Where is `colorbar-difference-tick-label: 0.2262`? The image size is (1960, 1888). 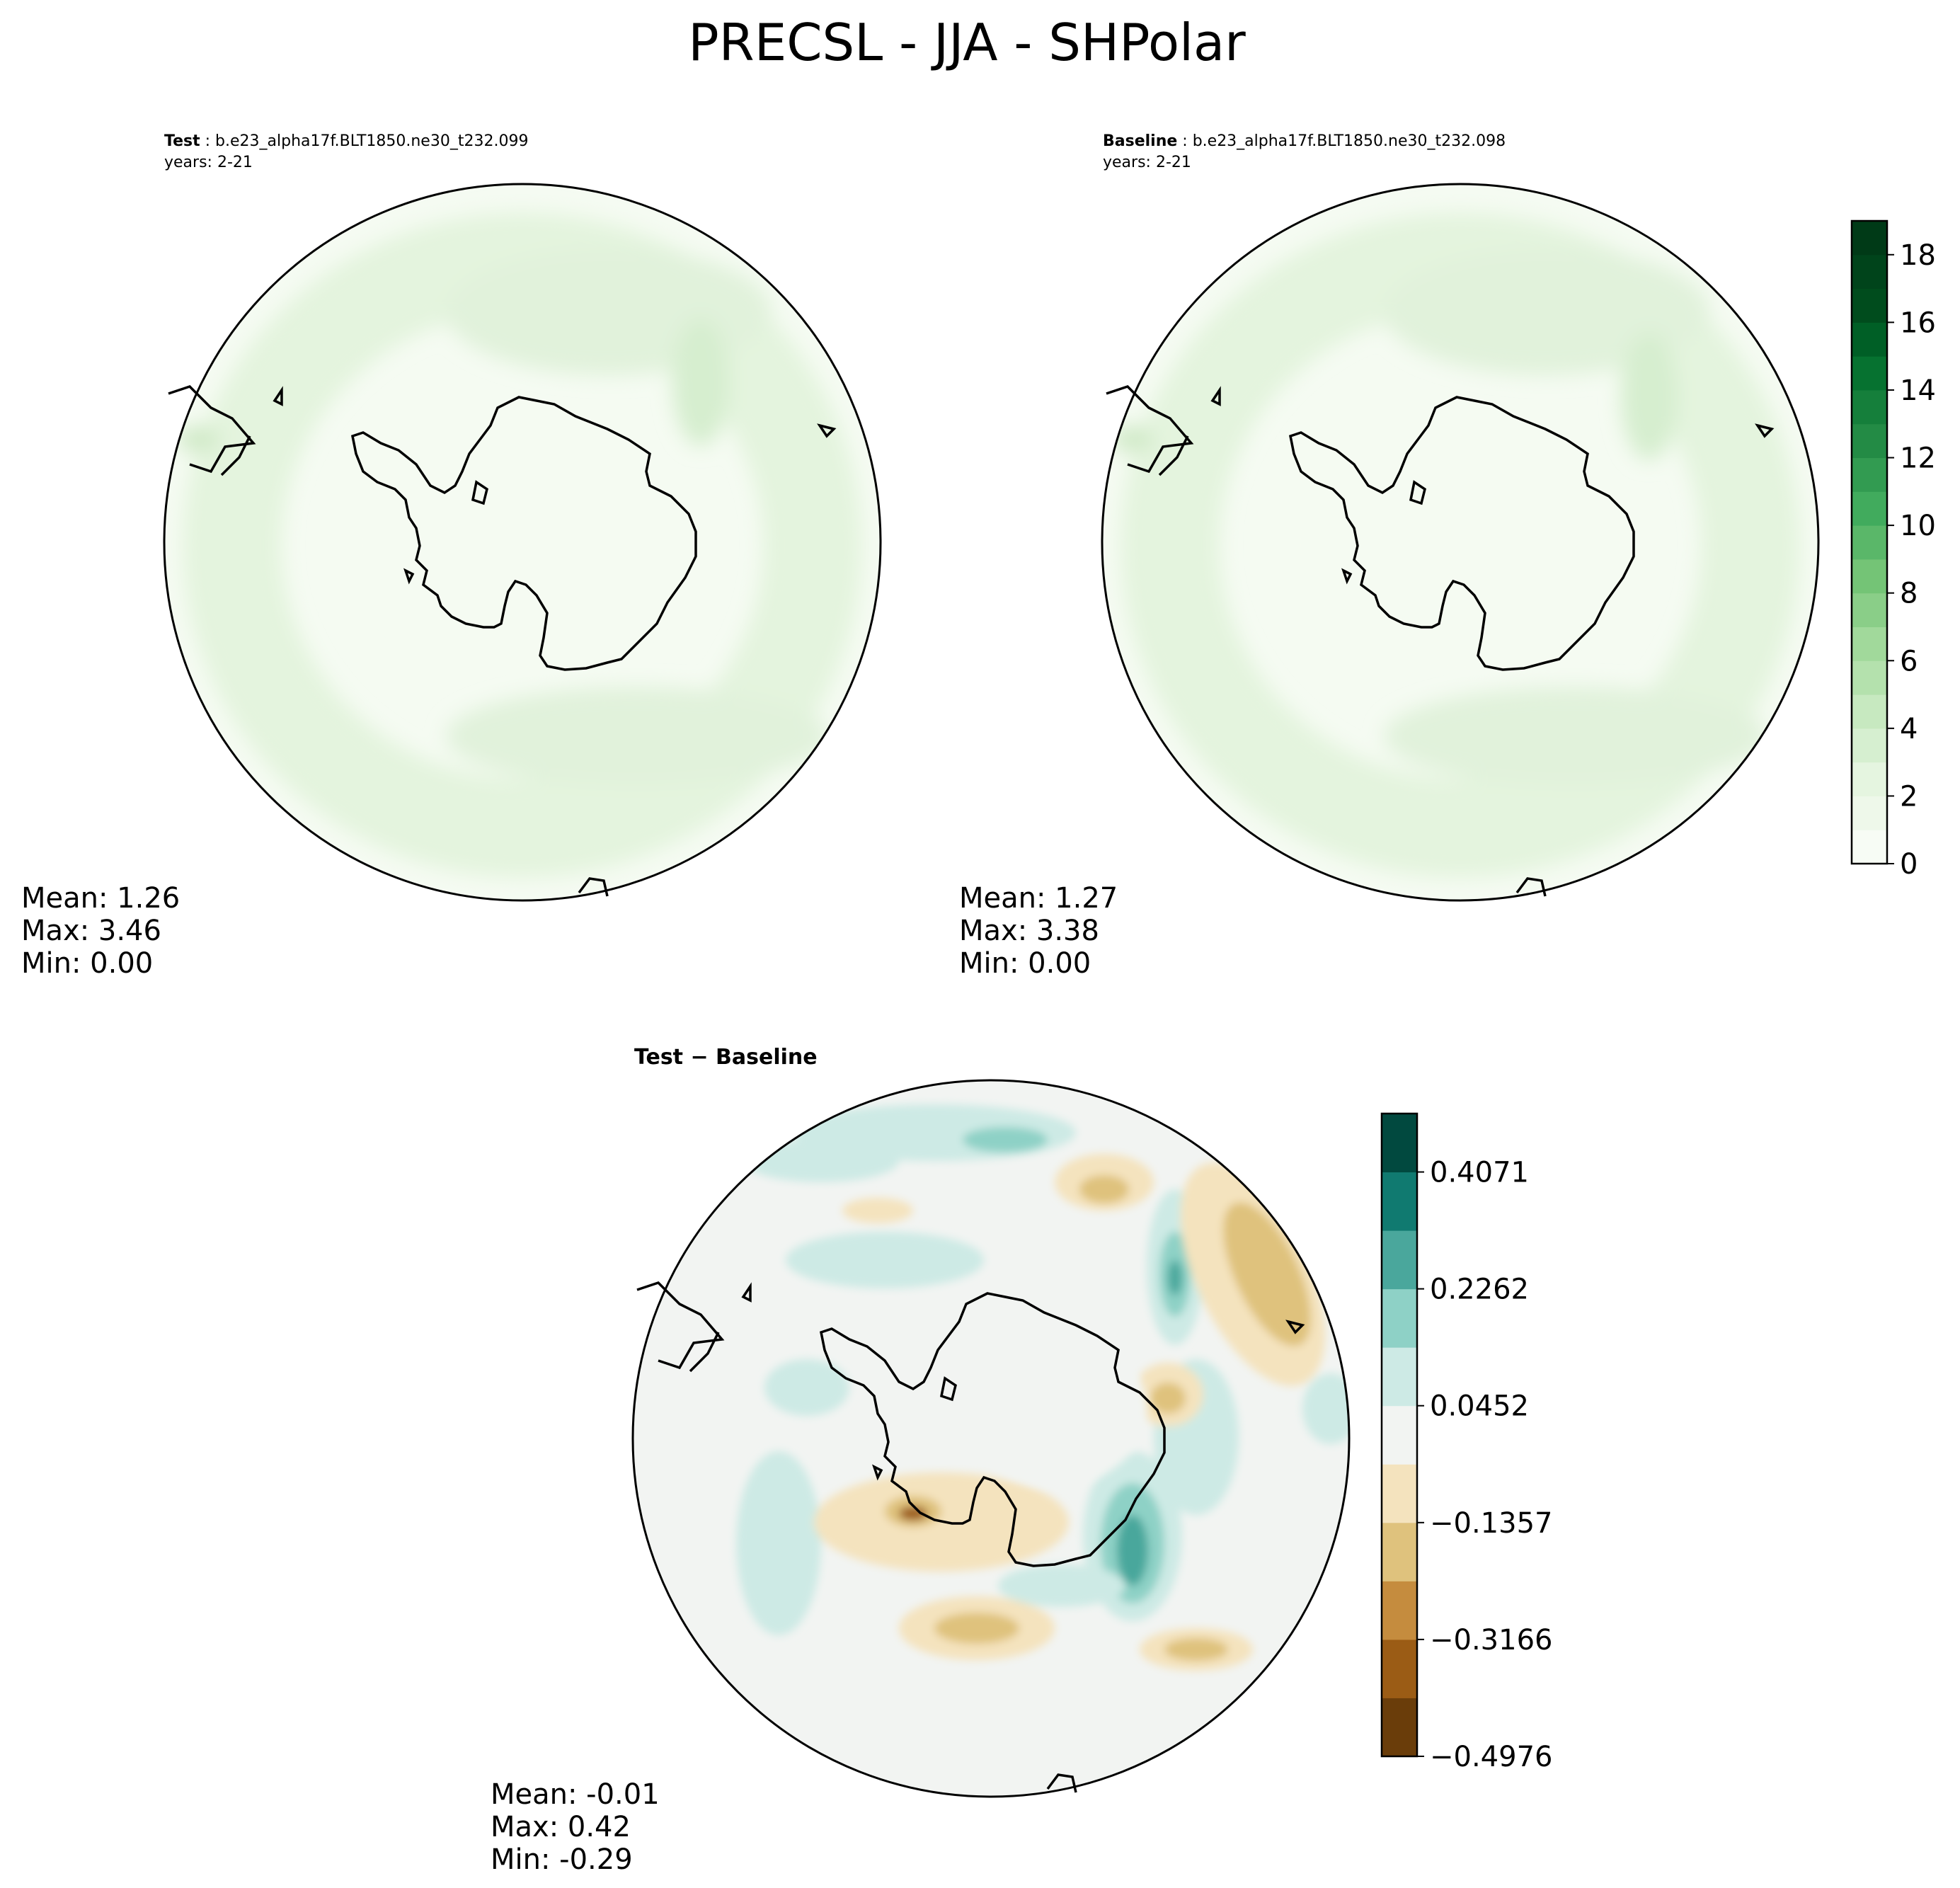
colorbar-difference-tick-label: 0.2262 is located at coordinates (1479, 1290).